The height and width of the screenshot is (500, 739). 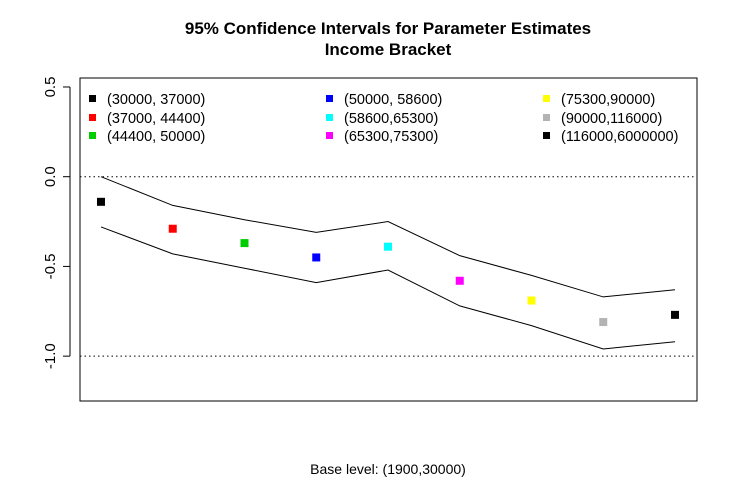 What do you see at coordinates (611, 119) in the screenshot?
I see `legend-label: (90000,116000)` at bounding box center [611, 119].